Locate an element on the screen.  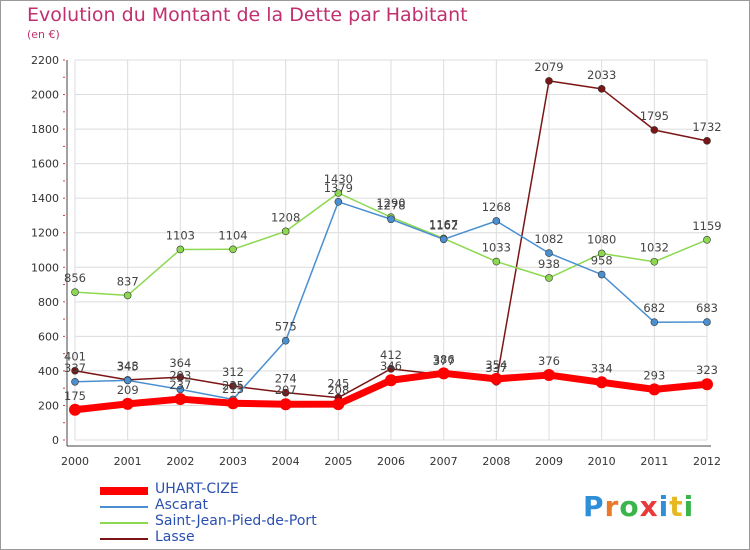
data-label: 207 is located at coordinates (286, 390).